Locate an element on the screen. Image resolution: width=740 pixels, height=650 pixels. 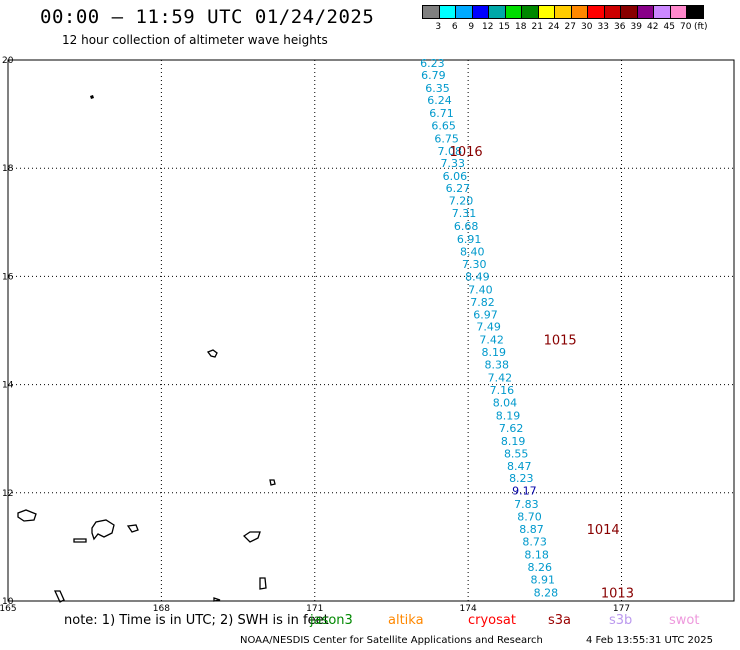
lon-tick-label: 174 is located at coordinates (468, 609).